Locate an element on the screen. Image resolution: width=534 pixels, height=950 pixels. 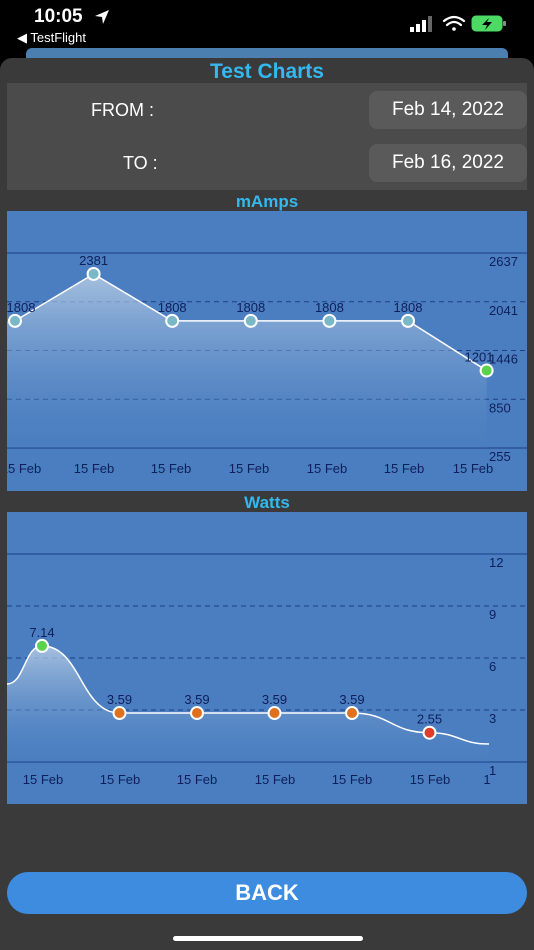
x-tick-label: 1 is located at coordinates (486, 779).